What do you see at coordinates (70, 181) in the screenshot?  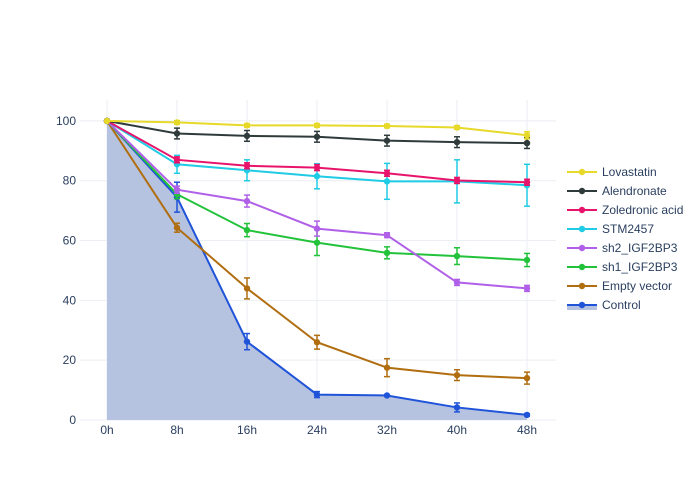 I see `y-tick-label: 80` at bounding box center [70, 181].